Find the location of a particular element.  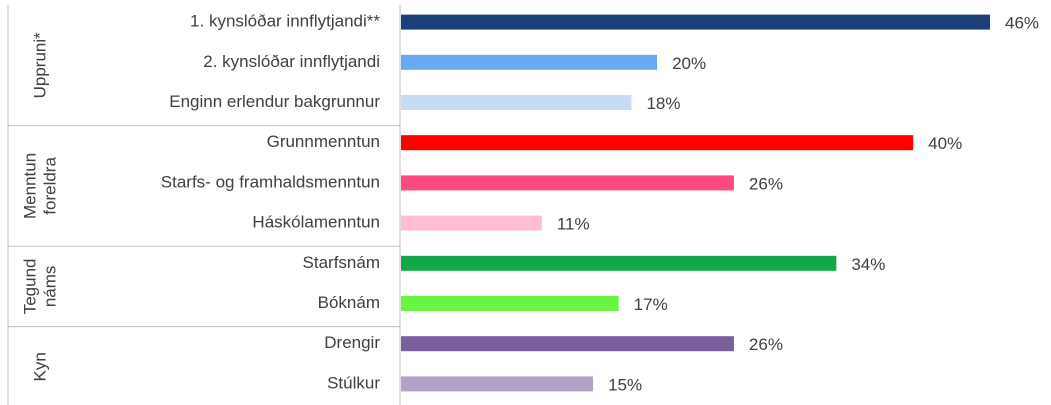

value-label: 40% is located at coordinates (945, 143).